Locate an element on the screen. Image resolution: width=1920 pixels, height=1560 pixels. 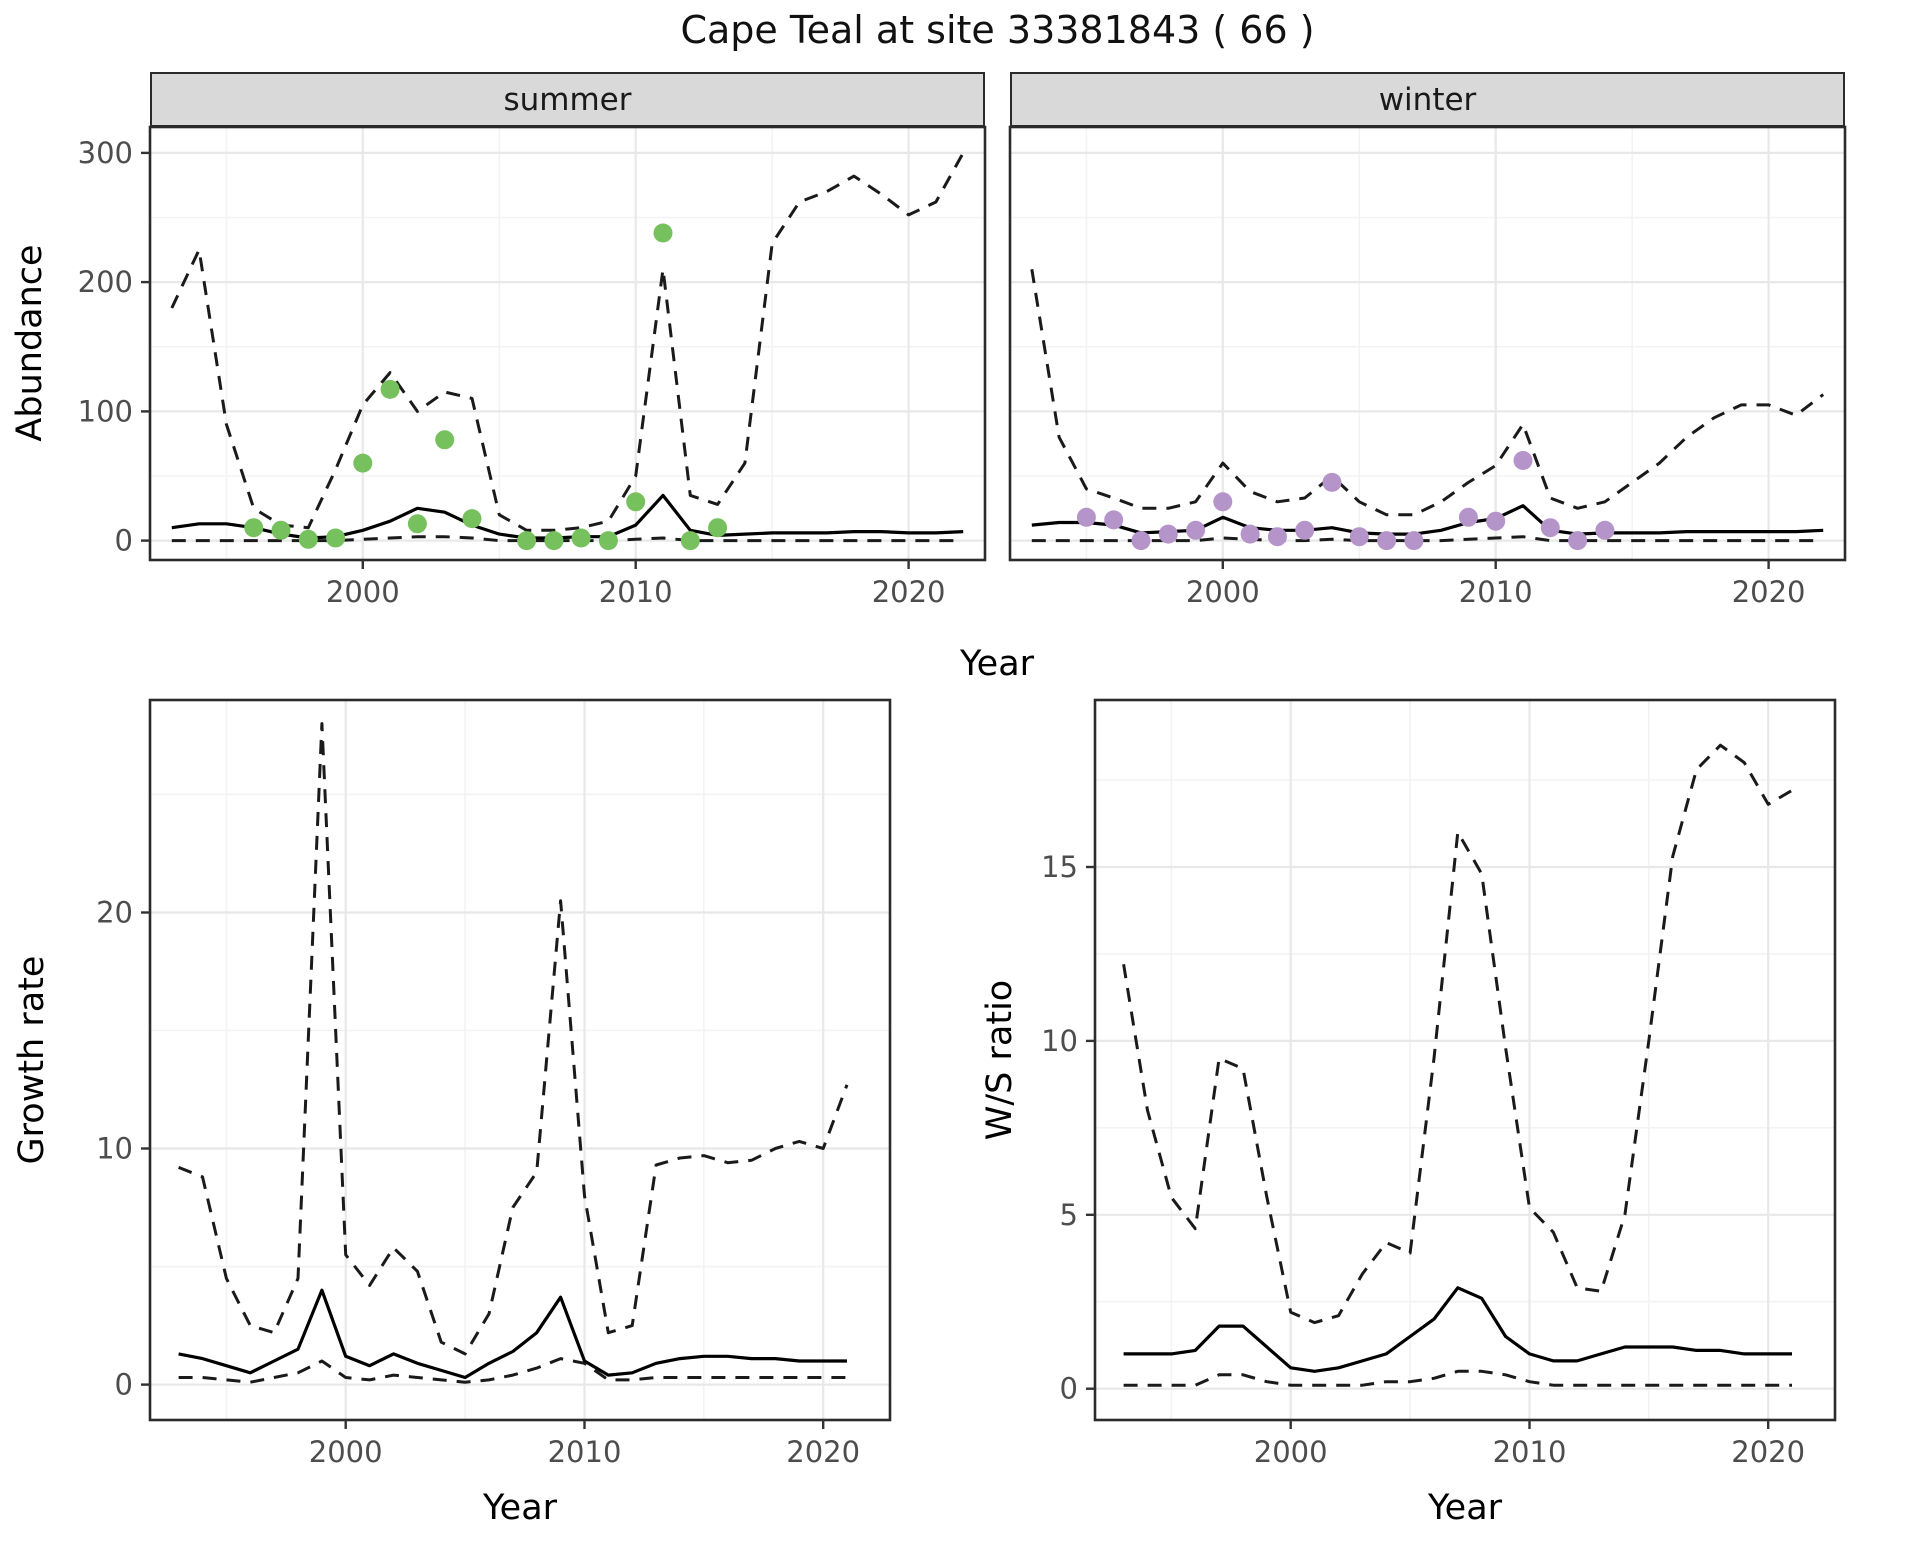
panel-abundance_summer: 2000 2010 2020 0 100 200 300 is located at coordinates (532, 367).